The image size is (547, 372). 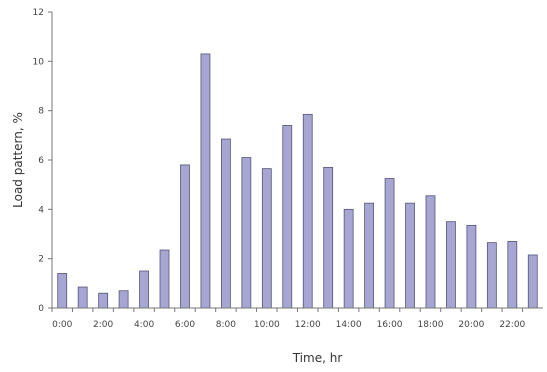 I want to click on x-tick-label: 10:00, so click(x=267, y=325).